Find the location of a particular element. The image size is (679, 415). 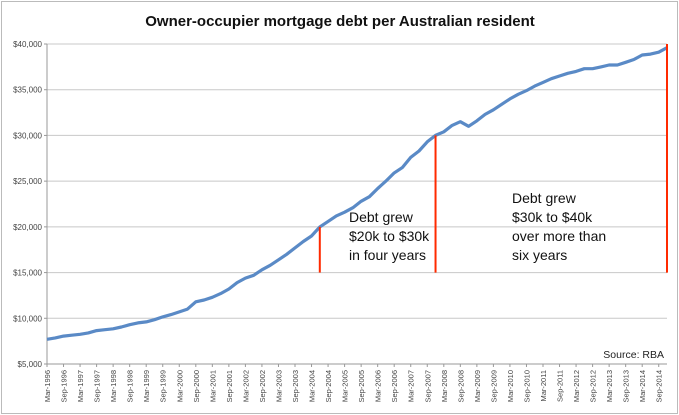

x-tick-label: Sep-2003 is located at coordinates (295, 386).